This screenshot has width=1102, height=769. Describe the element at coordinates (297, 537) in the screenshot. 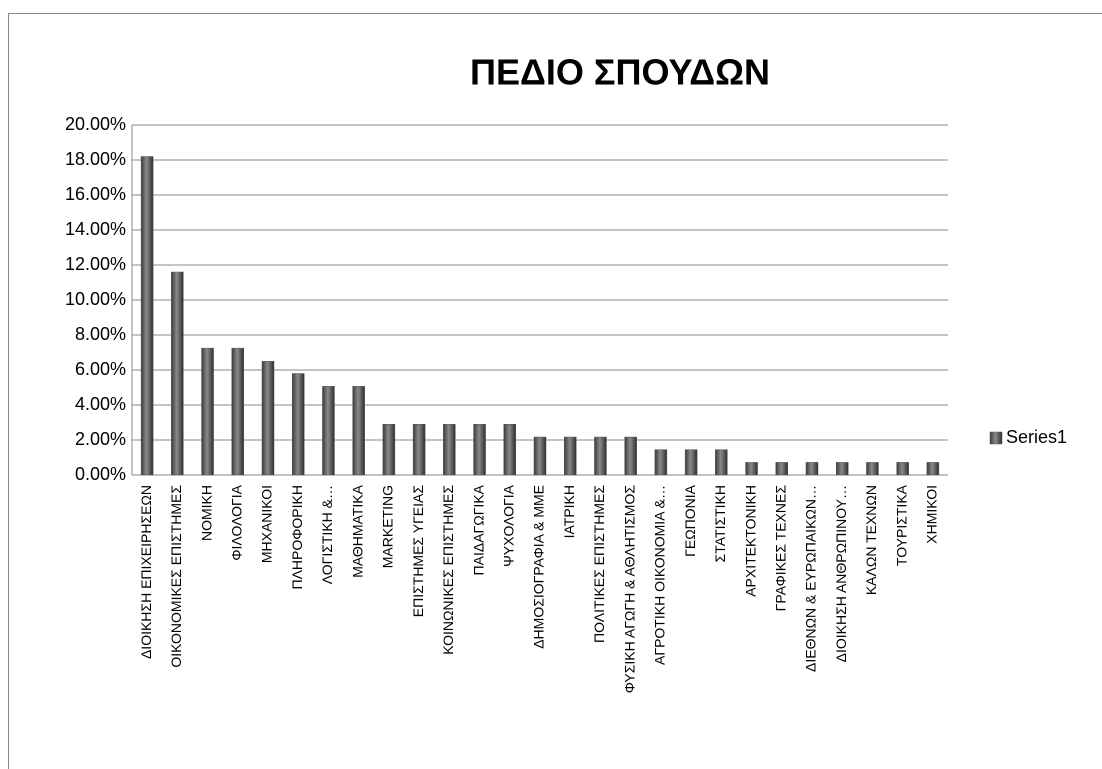

I see `x-tick-label: ΠΛΗΡΟΦΟΡΙΚΗ` at that location.